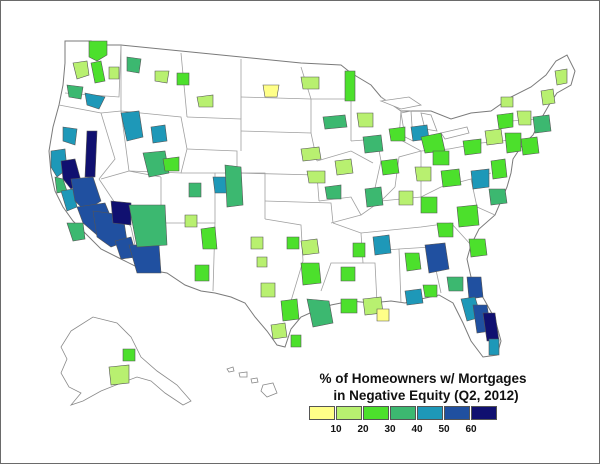 This screenshot has height=465, width=600. I want to click on legend-tick-label: 20, so click(363, 429).